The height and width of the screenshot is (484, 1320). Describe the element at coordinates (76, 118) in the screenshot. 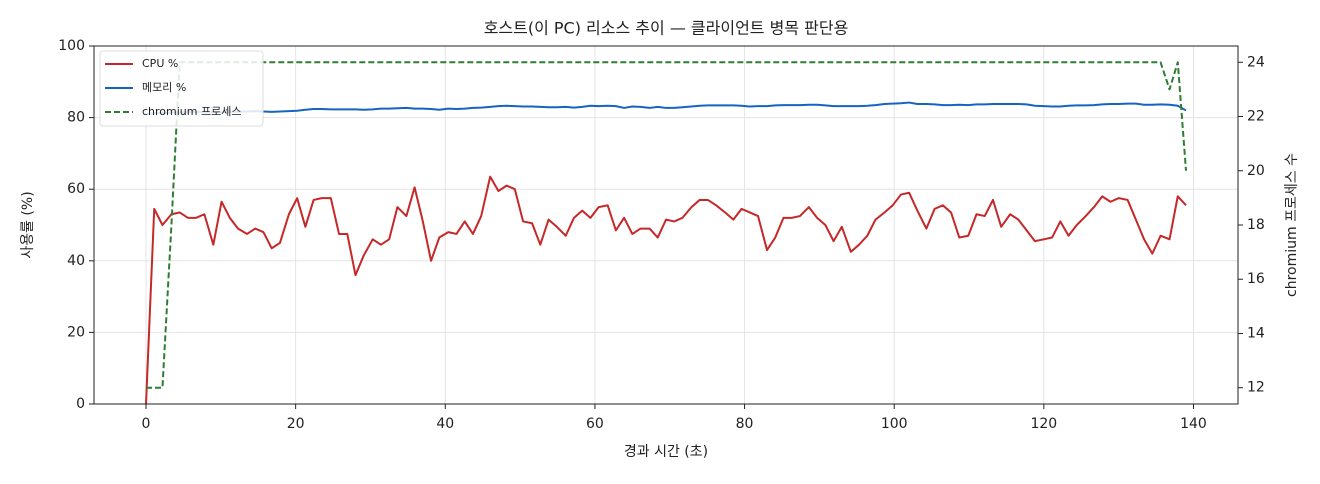

I see `y-tick-label: 80` at that location.